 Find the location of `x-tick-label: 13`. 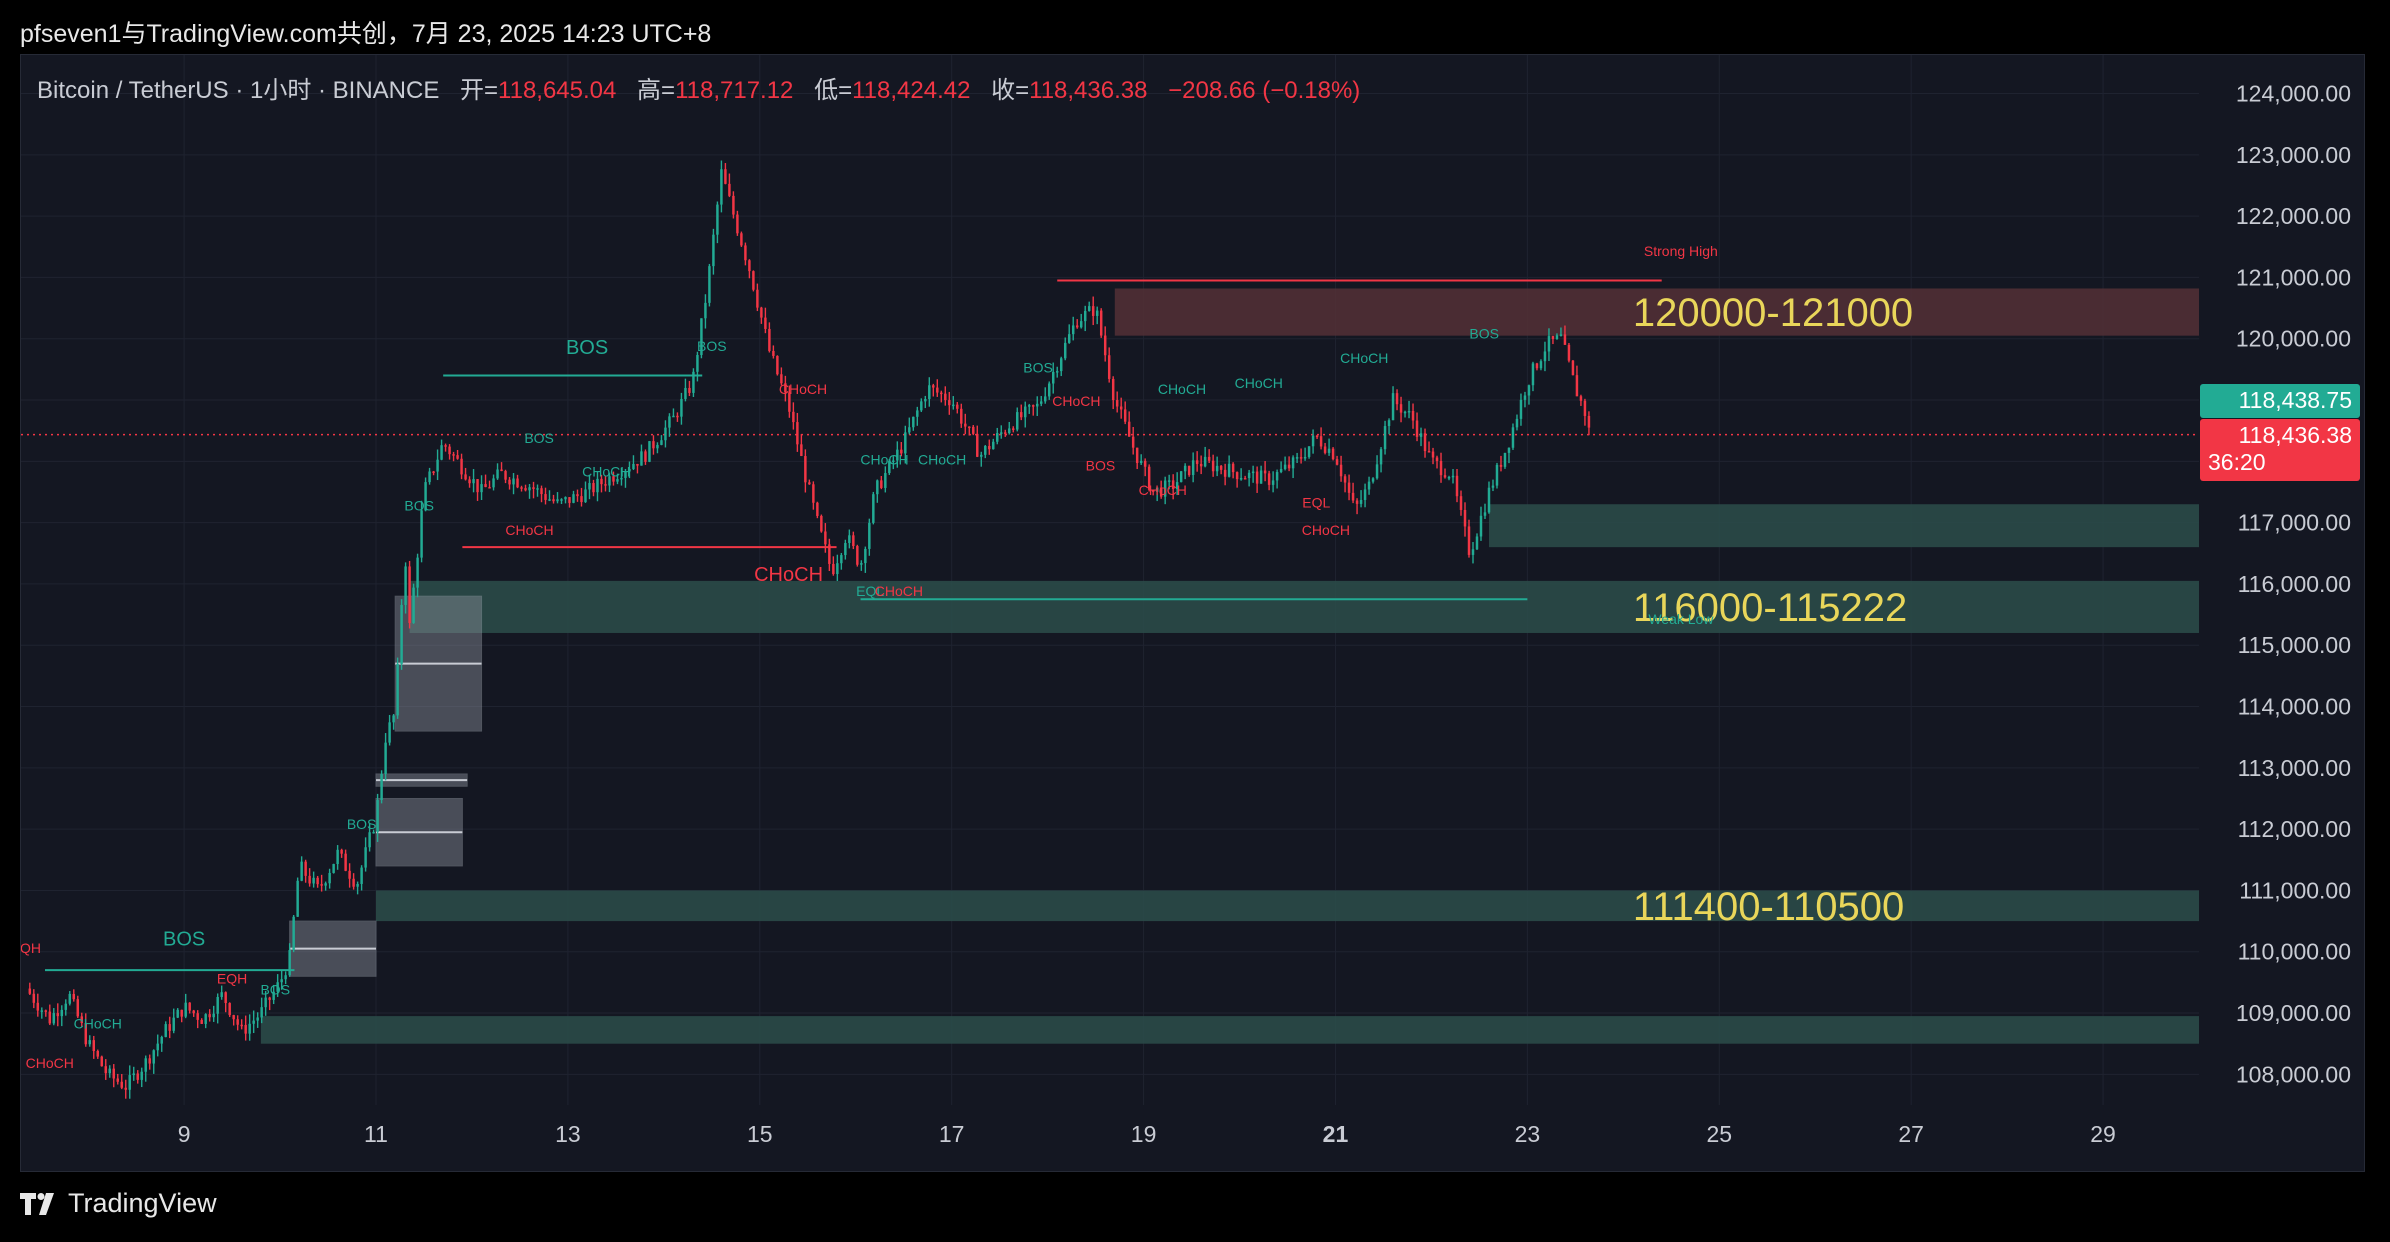

x-tick-label: 13 is located at coordinates (568, 1134).